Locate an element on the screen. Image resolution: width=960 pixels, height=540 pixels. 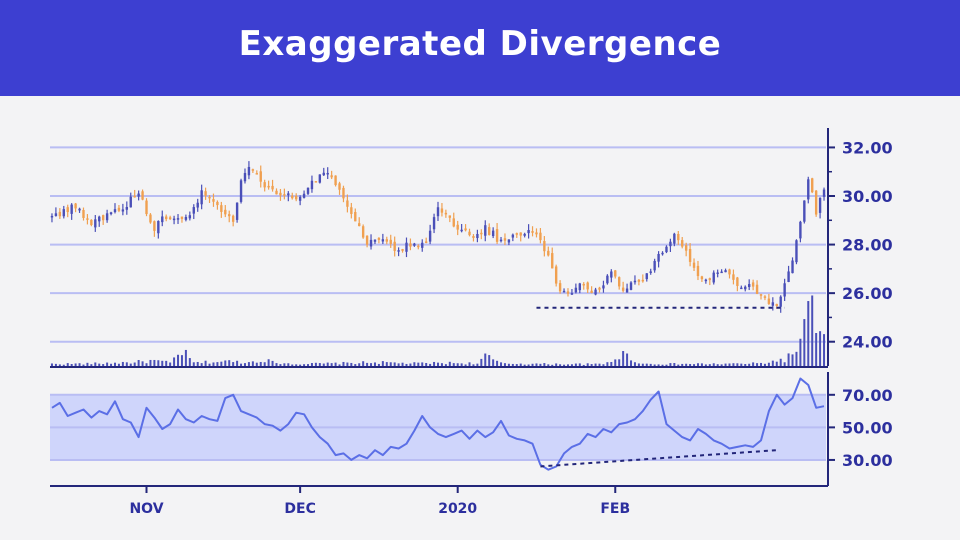
x-tick-label: NOV is located at coordinates (146, 509).